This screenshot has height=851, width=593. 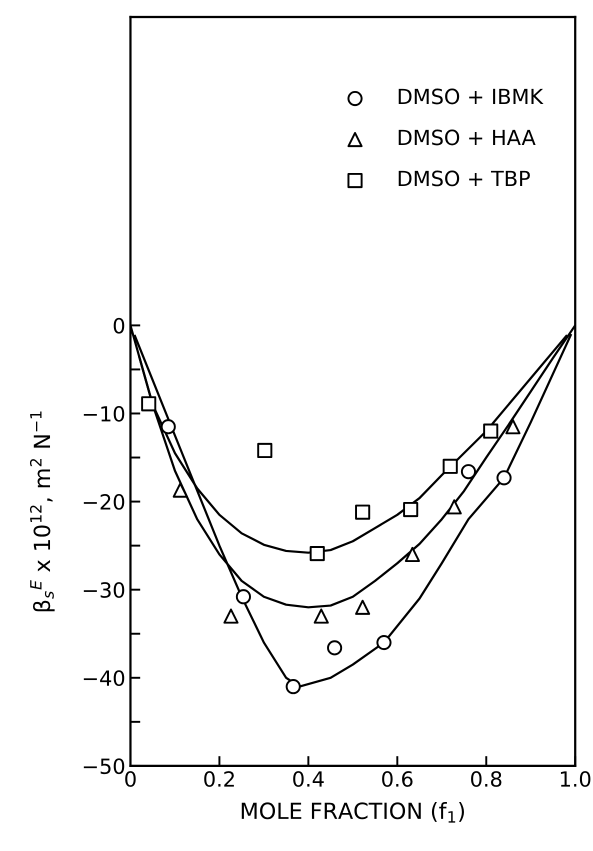 What do you see at coordinates (119, 326) in the screenshot?
I see `y-tick-label: 0` at bounding box center [119, 326].